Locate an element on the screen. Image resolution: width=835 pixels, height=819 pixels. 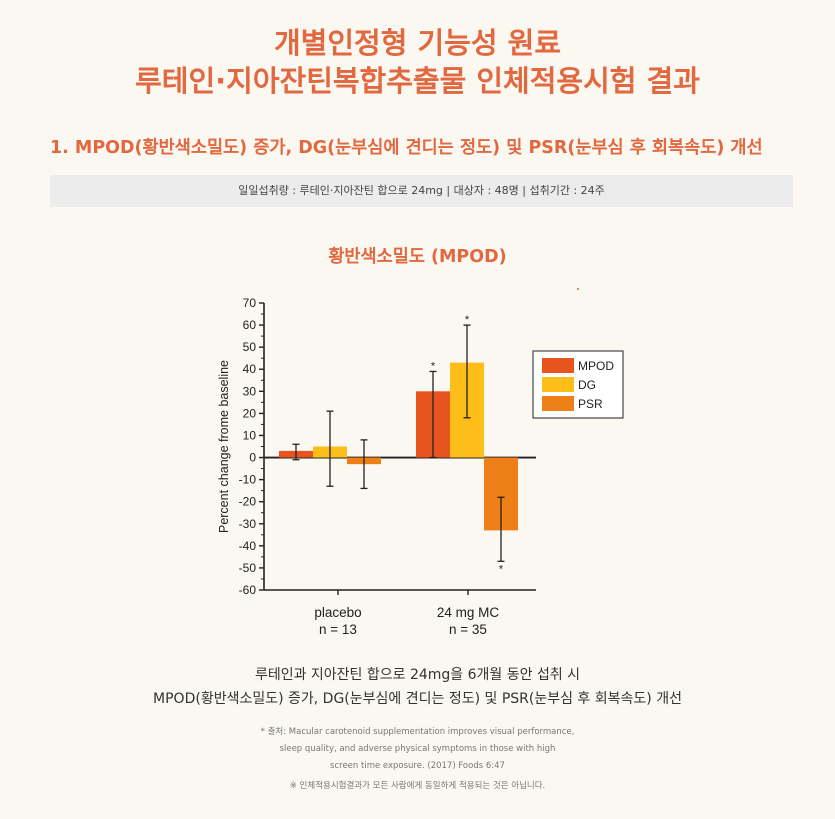
x-category-n-label: n = 35 is located at coordinates (468, 629).